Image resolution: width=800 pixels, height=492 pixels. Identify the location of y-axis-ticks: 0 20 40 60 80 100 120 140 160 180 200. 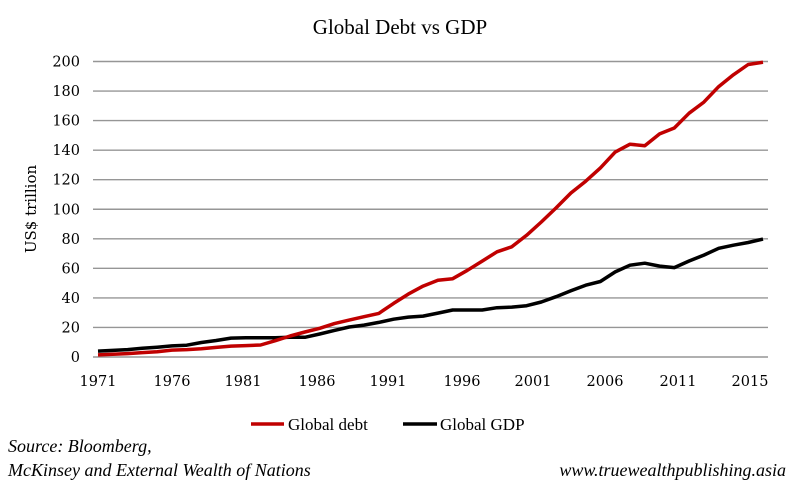
(66, 211).